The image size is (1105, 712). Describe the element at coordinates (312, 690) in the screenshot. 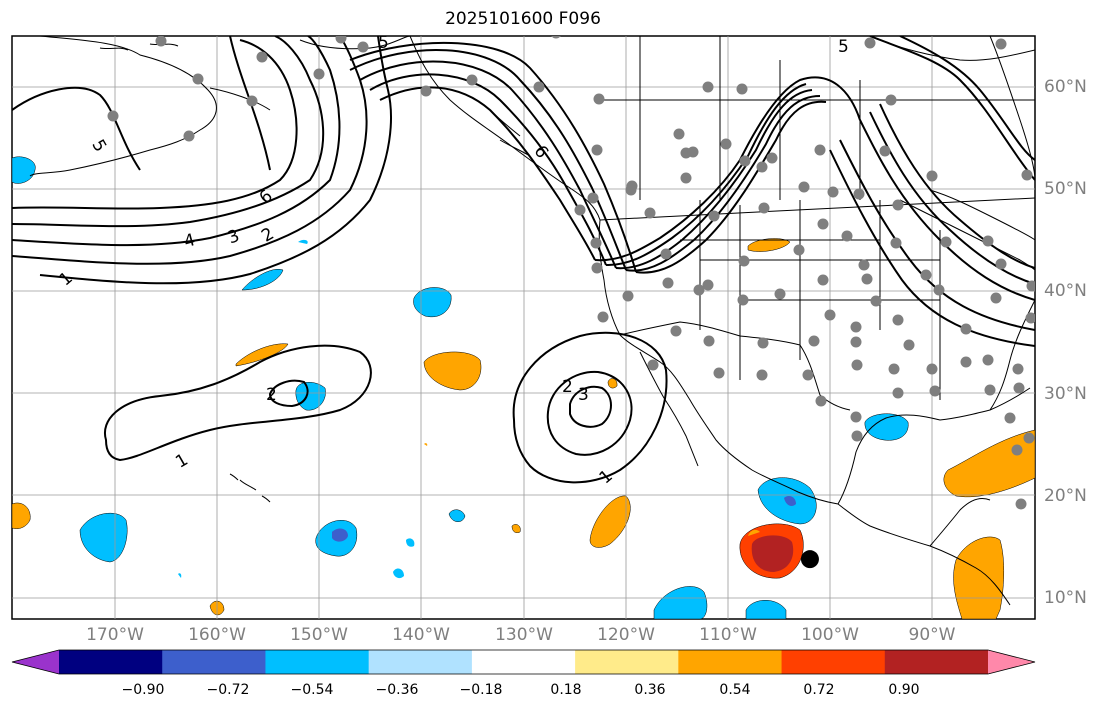

I see `colorbar-tick: −0.54` at that location.